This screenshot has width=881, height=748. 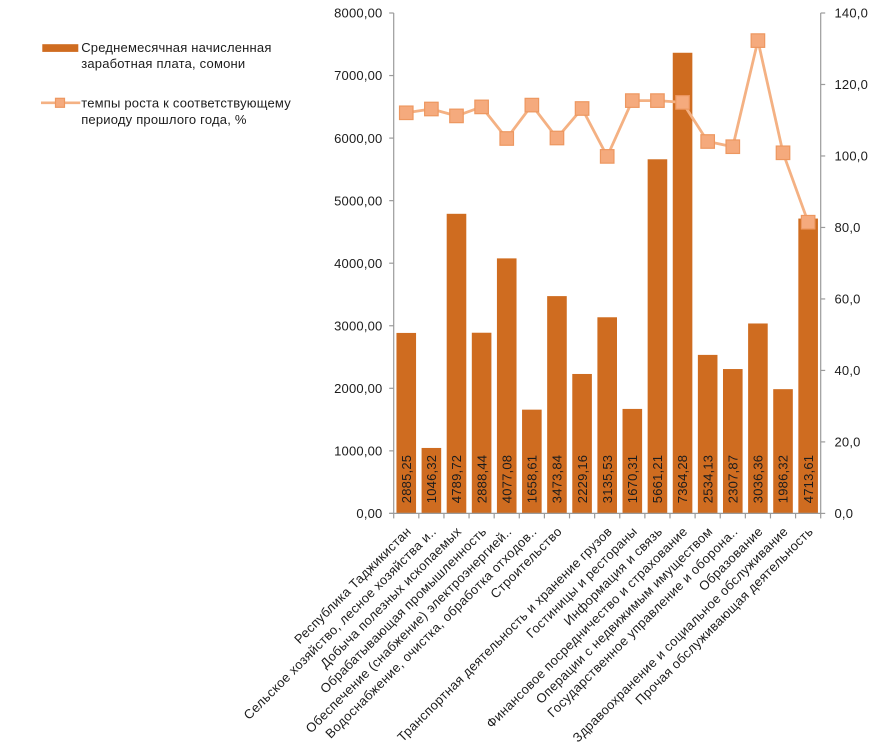 I want to click on svg-text: Среднемесячная начисленная, so click(x=176, y=47).